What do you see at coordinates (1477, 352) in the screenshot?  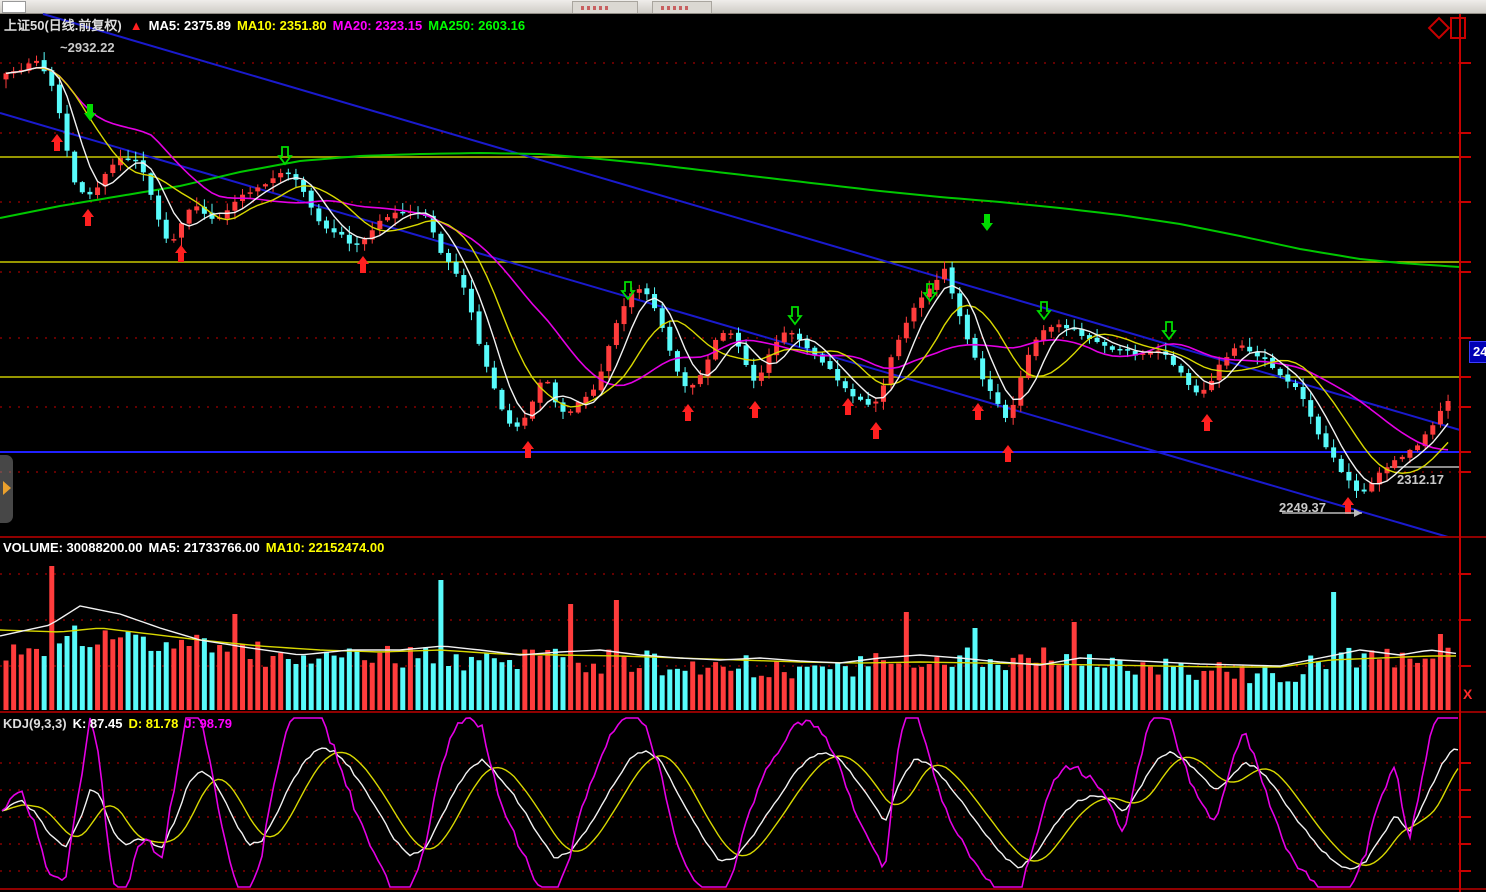 I see `current-price-axis-label: 24` at bounding box center [1477, 352].